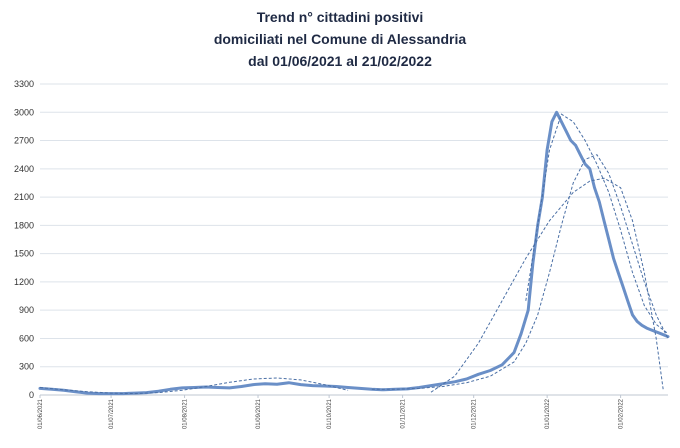 The width and height of the screenshot is (680, 448). What do you see at coordinates (340, 17) in the screenshot?
I see `chart-title-line-1: Trend n° cittadini positivi` at bounding box center [340, 17].